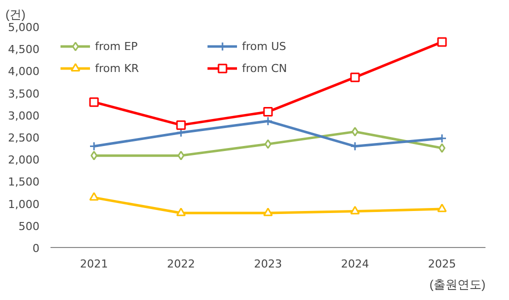  I want to click on y-tick-label: 1,500, so click(24, 182).